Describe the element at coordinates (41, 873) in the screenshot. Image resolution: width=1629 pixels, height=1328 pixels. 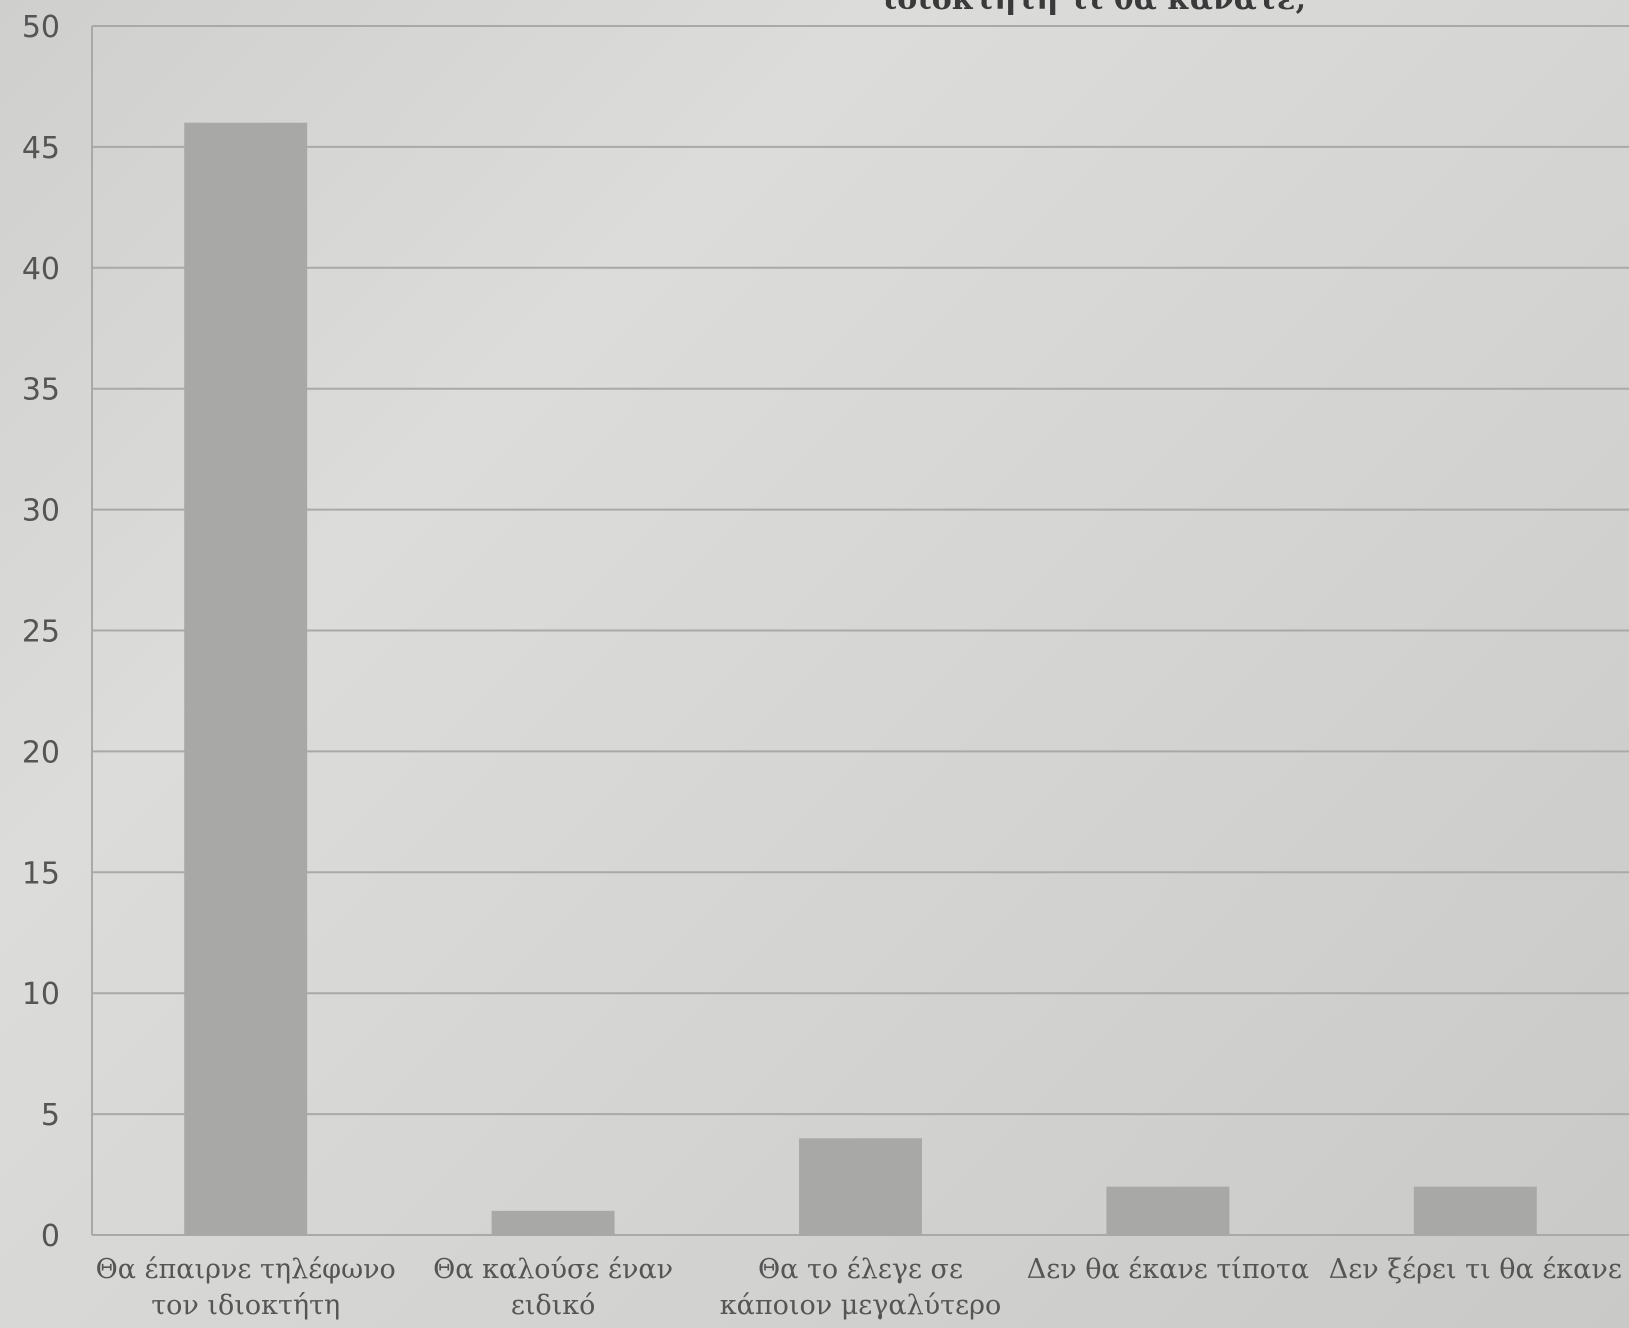
I see `y-tick-label: 15` at that location.